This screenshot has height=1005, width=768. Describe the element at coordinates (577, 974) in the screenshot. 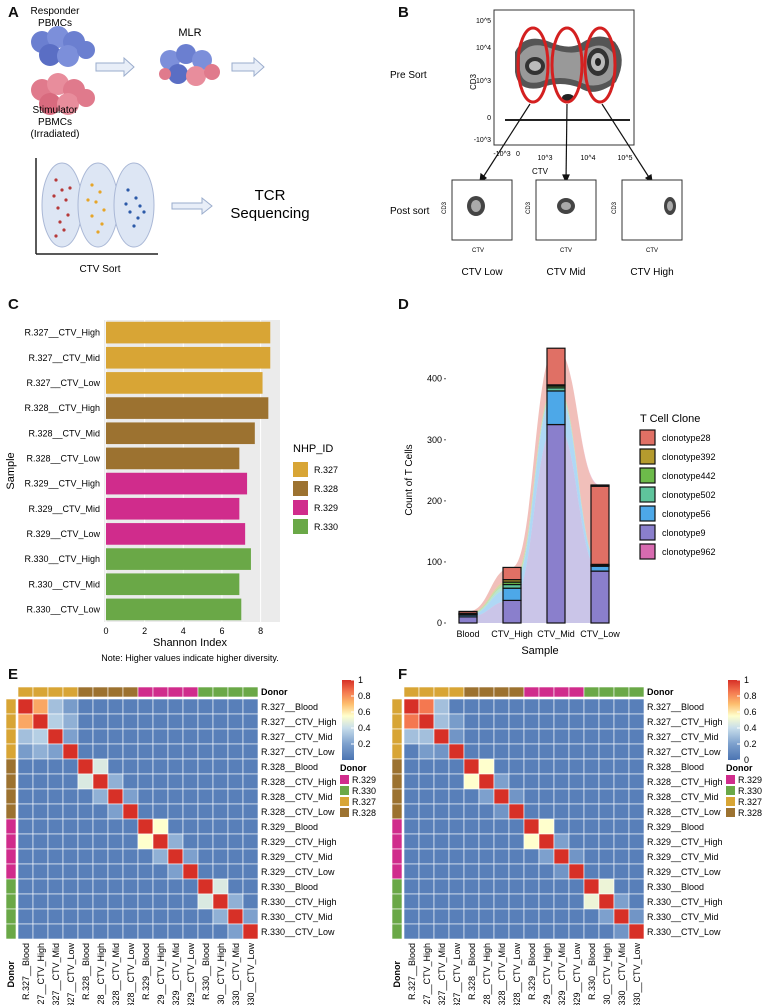

I see `column-label: R.329__CTV_Low` at that location.